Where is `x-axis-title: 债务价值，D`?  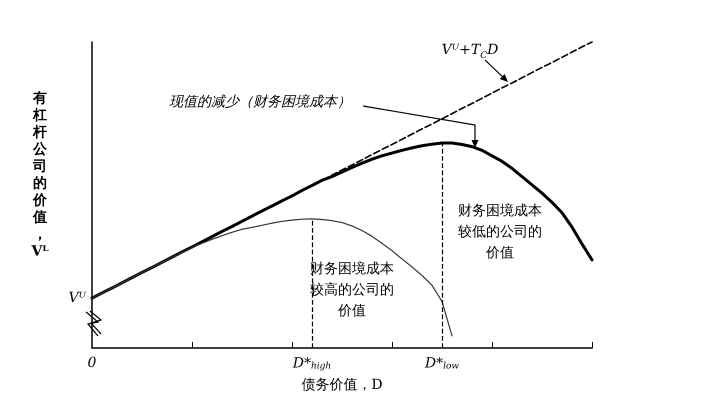
x-axis-title: 债务价值，D is located at coordinates (342, 385).